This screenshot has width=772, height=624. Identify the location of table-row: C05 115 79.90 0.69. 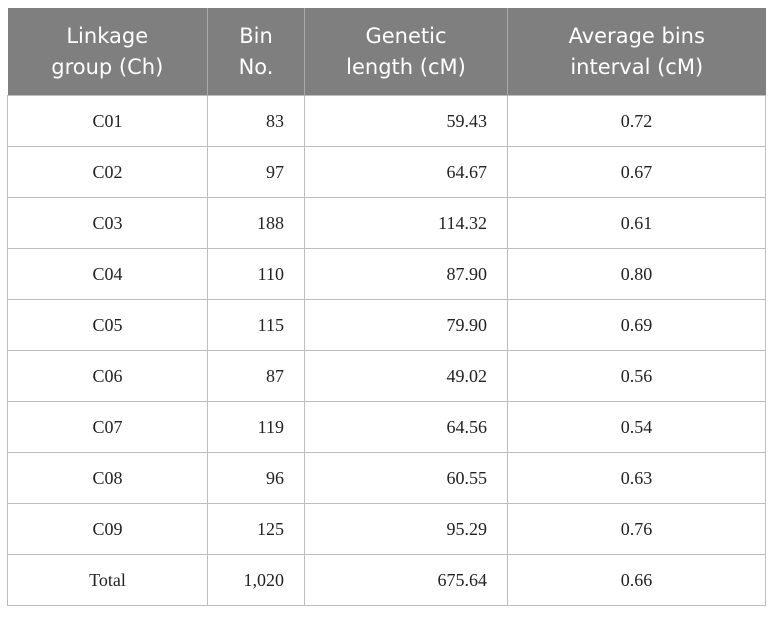
(386, 325).